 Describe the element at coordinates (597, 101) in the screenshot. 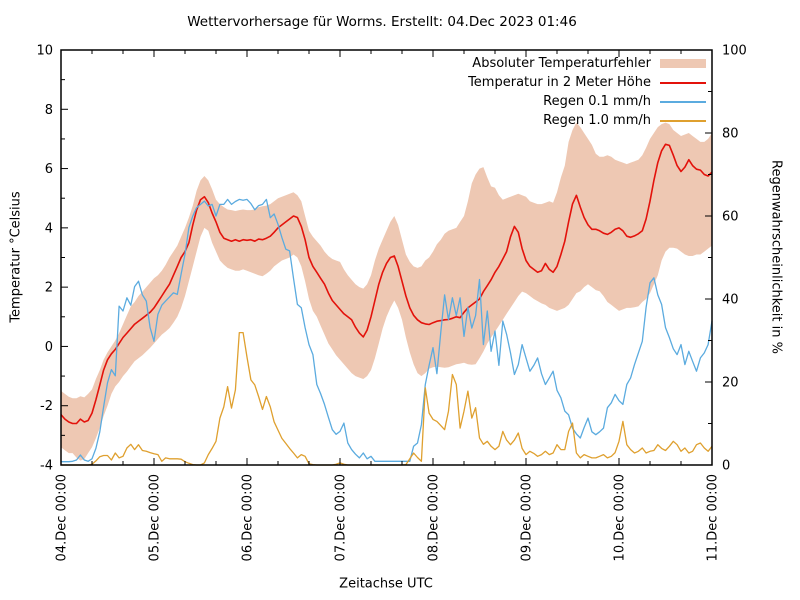

I see `legend-label-rain-01: Regen 0.1 mm/h` at that location.